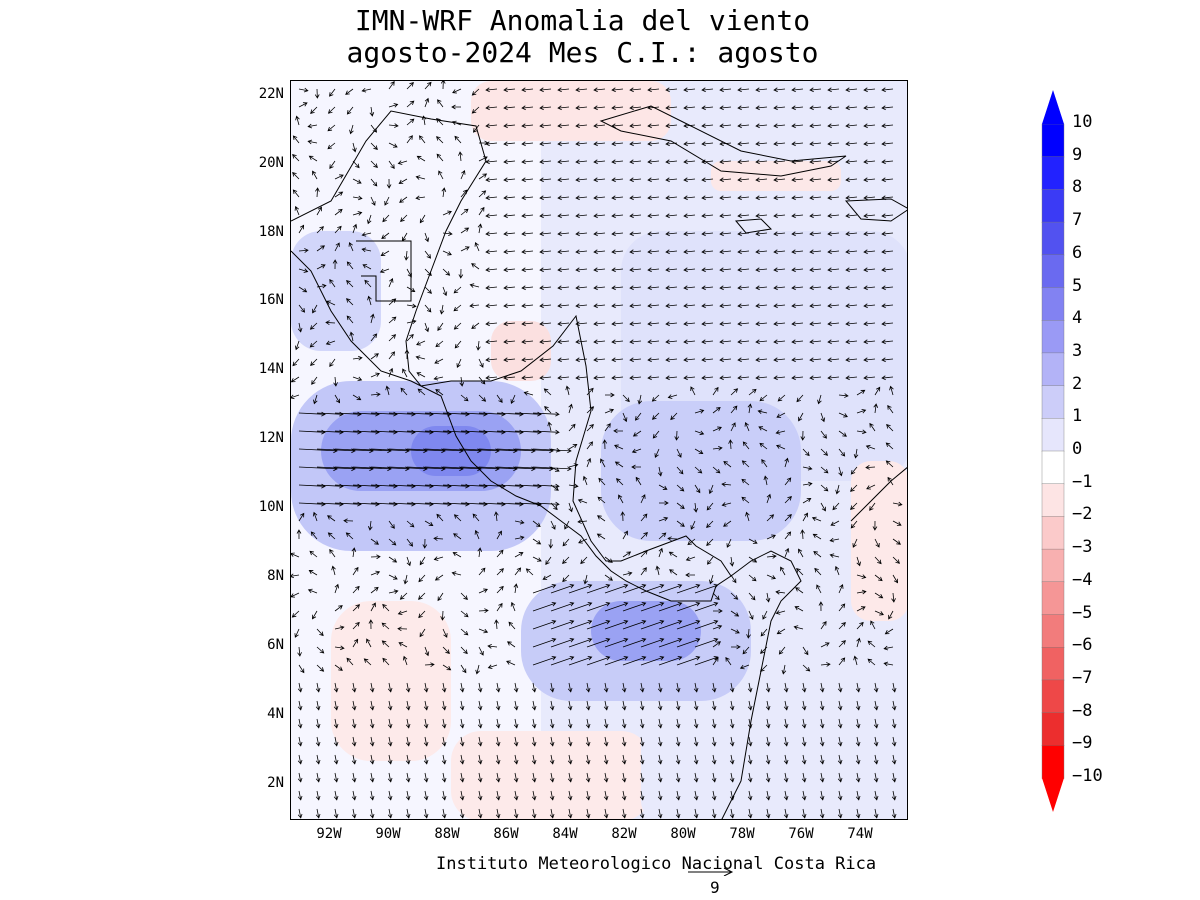 This screenshot has height=900, width=1200. Describe the element at coordinates (271, 94) in the screenshot. I see `lat-label-22n: 22N` at that location.